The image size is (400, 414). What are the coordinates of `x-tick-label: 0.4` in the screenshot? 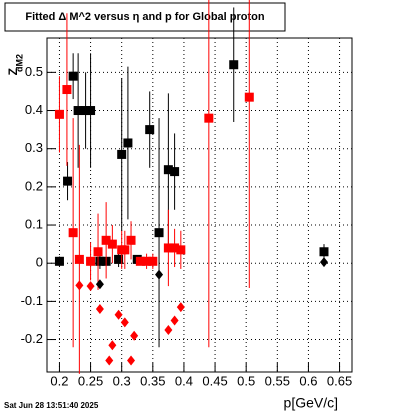 It's located at (184, 380).